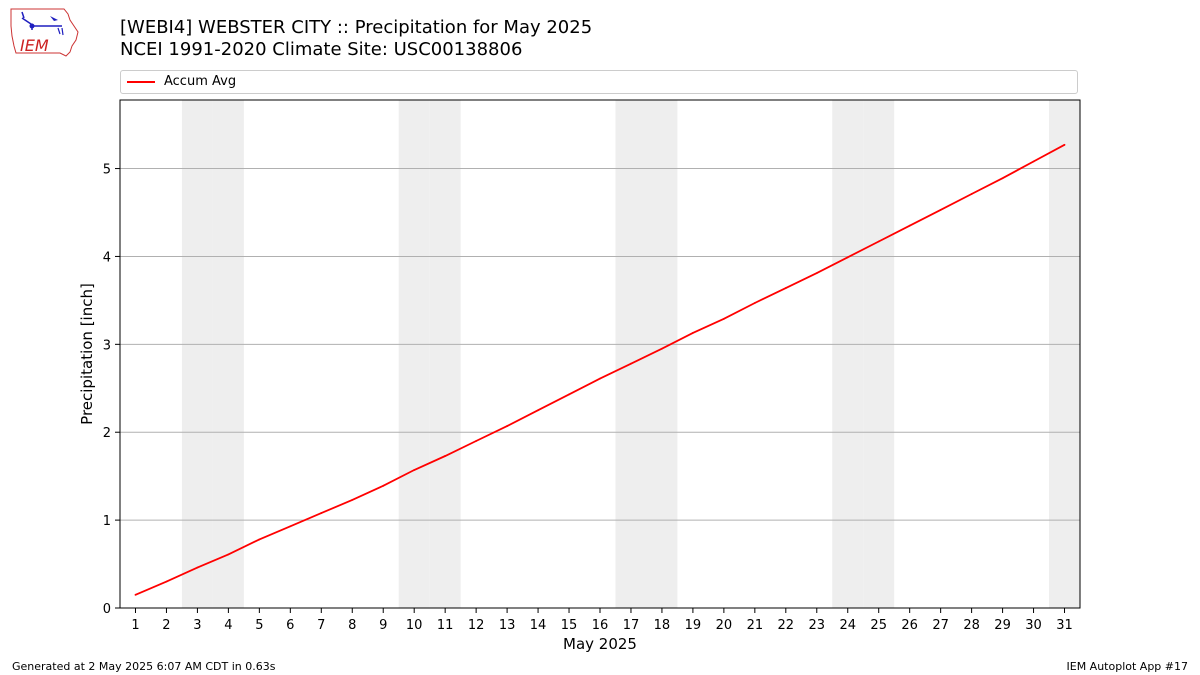  What do you see at coordinates (414, 625) in the screenshot?
I see `x-tick-label: 10` at bounding box center [414, 625].